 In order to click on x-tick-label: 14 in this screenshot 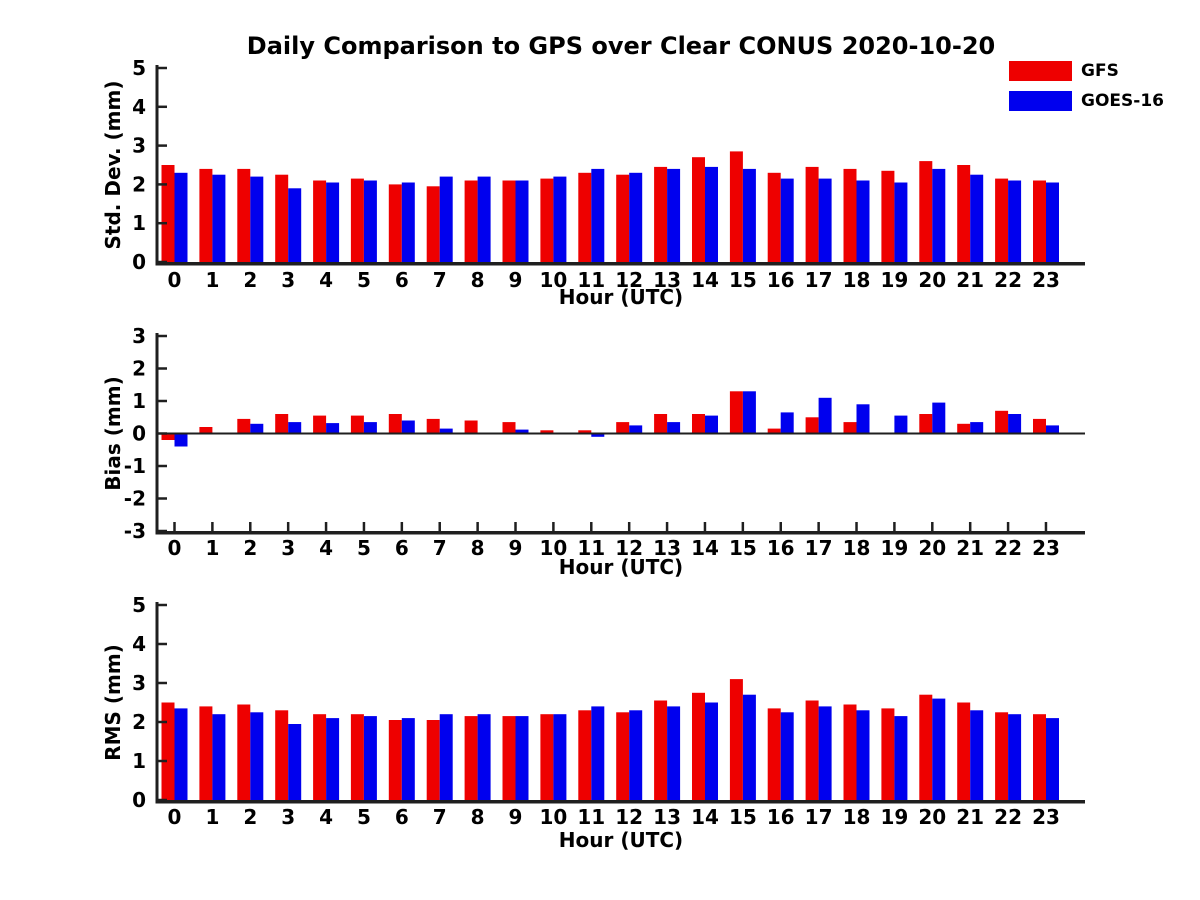, I will do `click(705, 280)`.